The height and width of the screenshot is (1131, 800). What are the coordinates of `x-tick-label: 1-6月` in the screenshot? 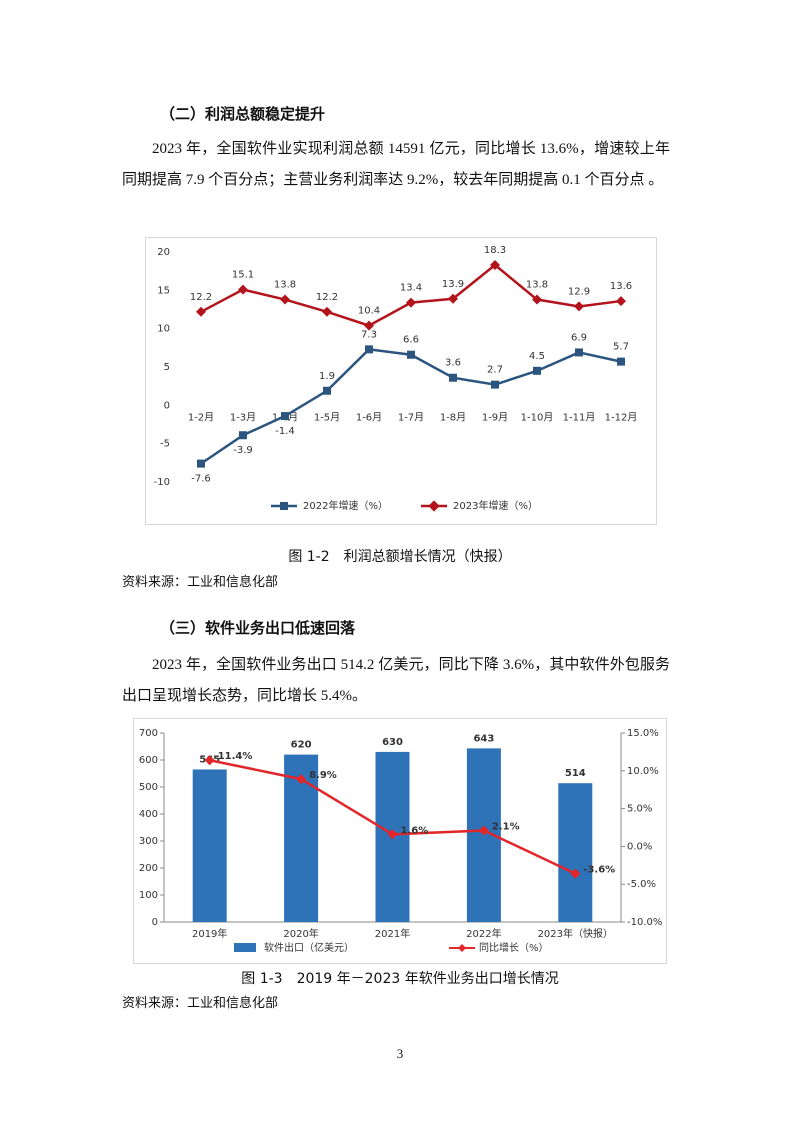 It's located at (369, 417).